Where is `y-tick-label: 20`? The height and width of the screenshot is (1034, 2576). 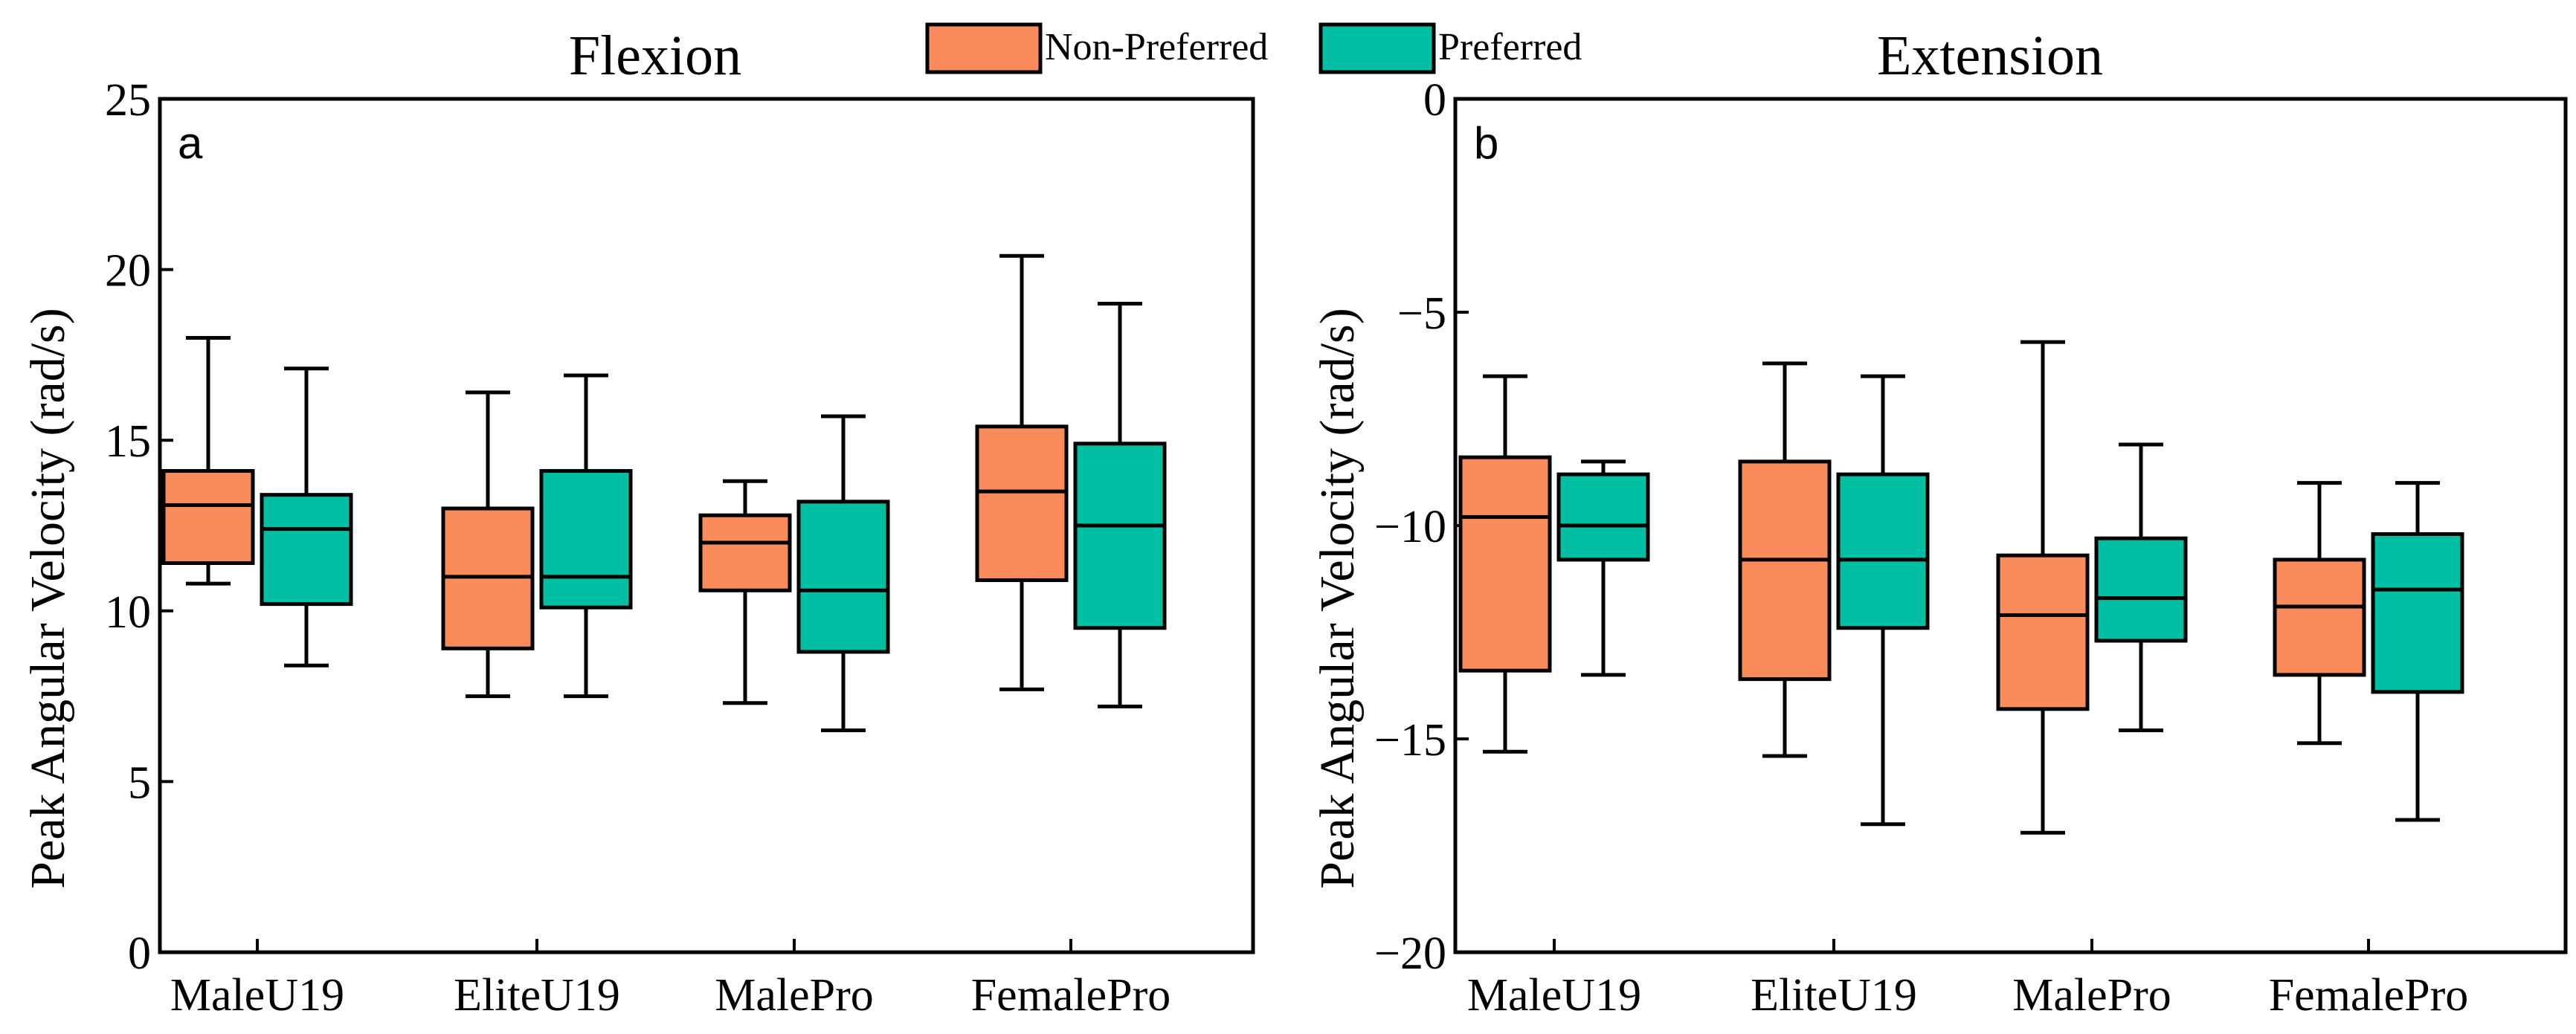
y-tick-label: 20 is located at coordinates (128, 272).